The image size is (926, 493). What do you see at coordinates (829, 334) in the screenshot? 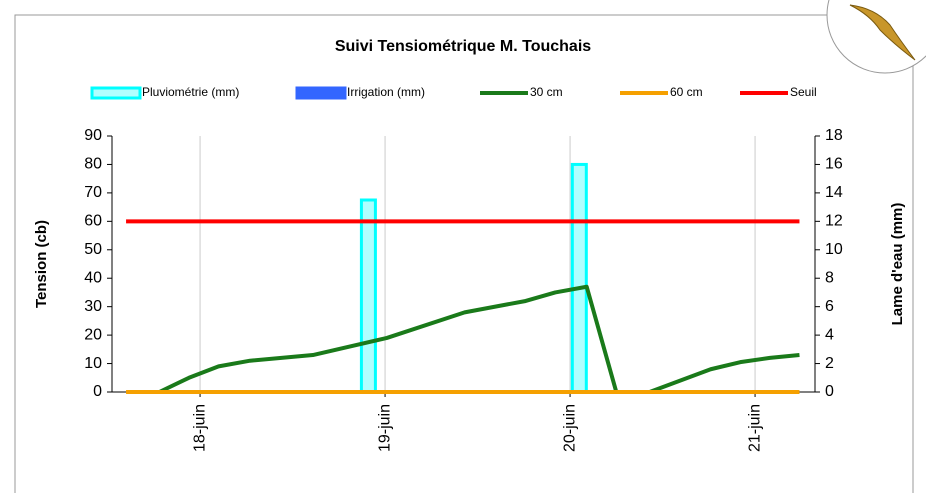
I see `y2-tick-label: 4` at bounding box center [829, 334].